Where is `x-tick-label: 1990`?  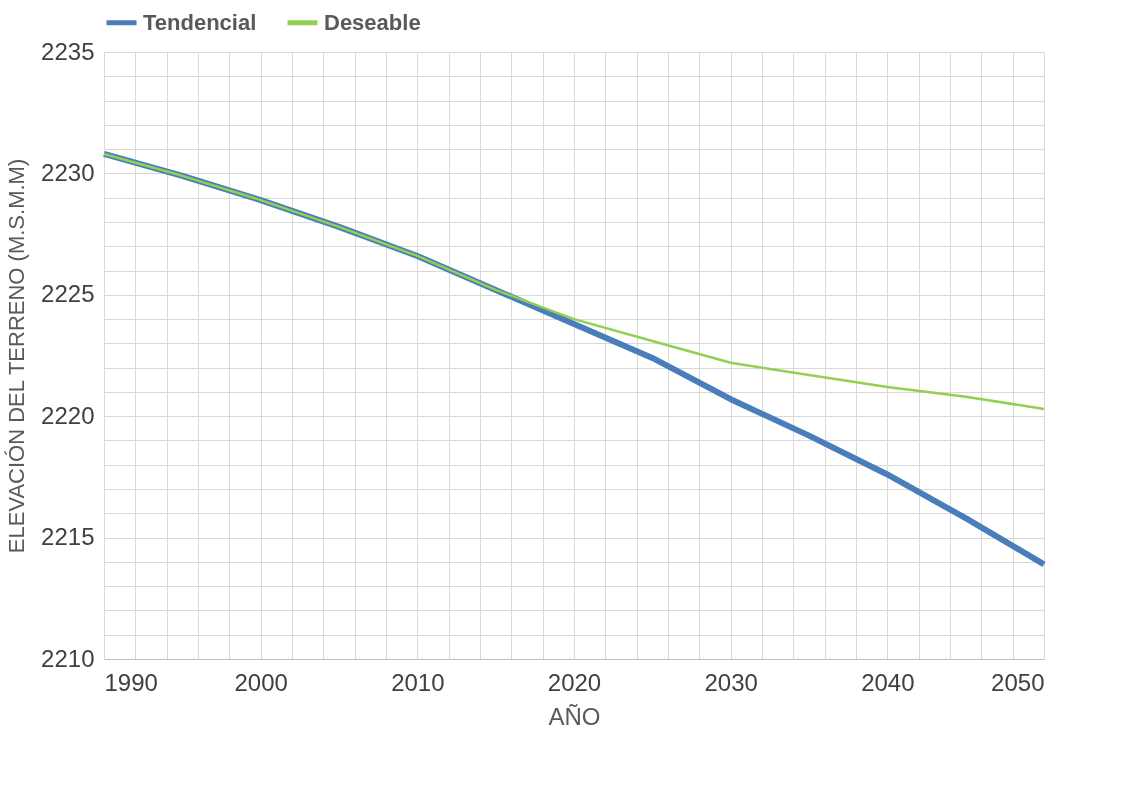
x-tick-label: 1990 is located at coordinates (131, 682).